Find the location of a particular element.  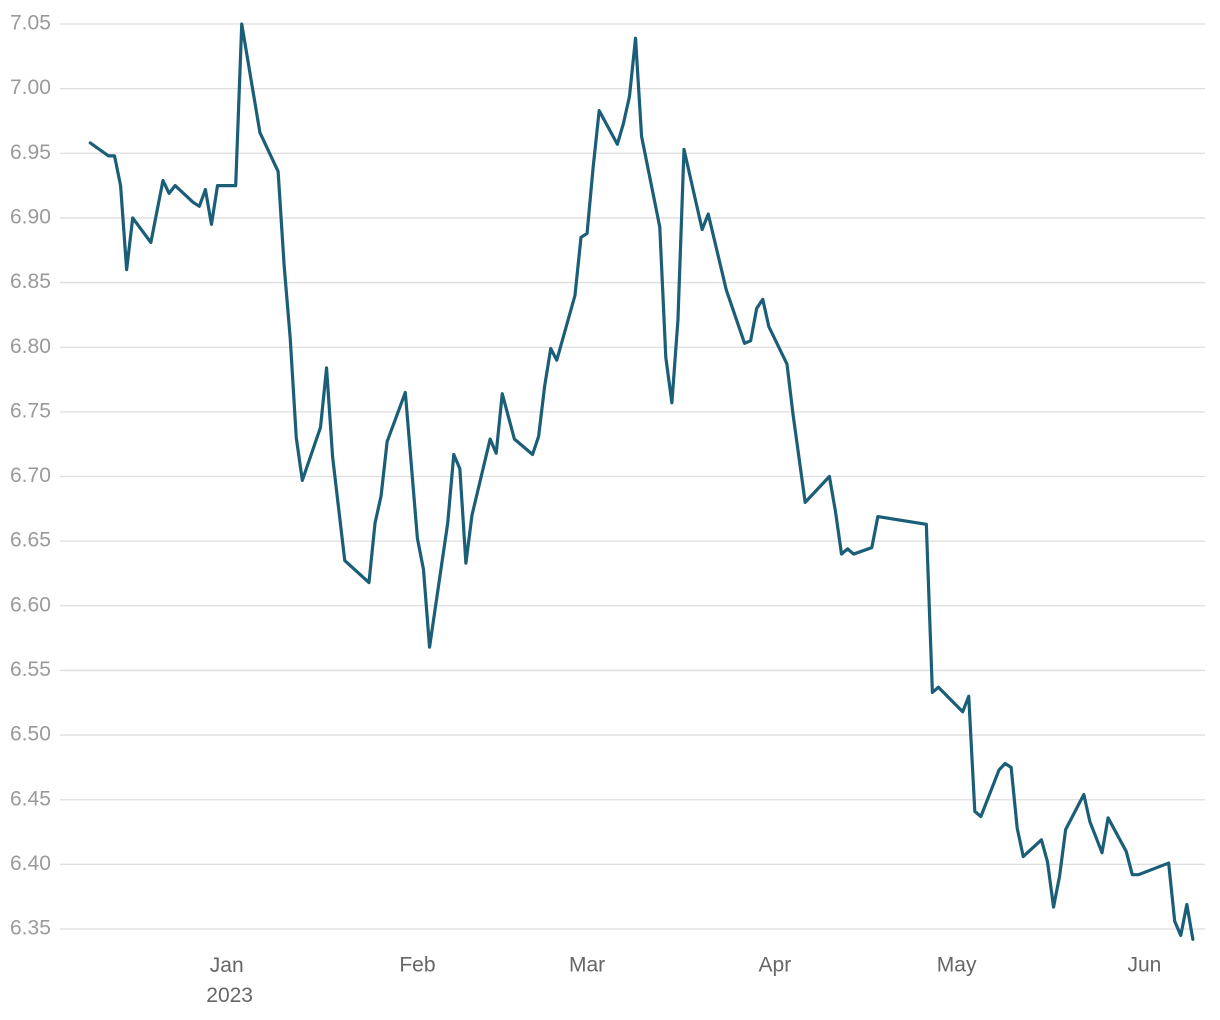

y-tick-label: 7.05 is located at coordinates (30, 23).